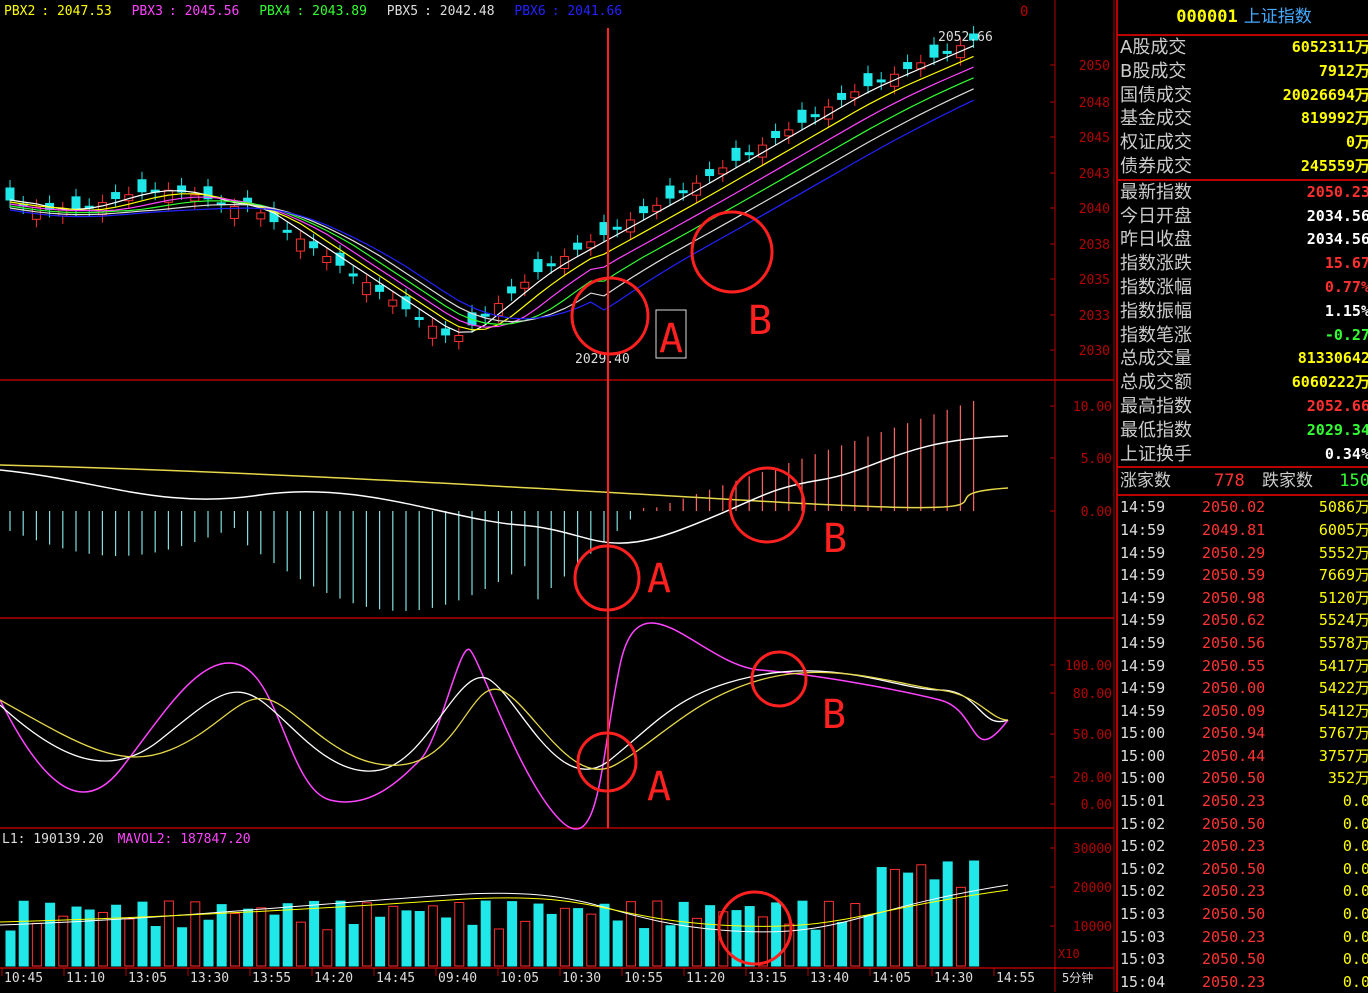 Image resolution: width=1368 pixels, height=993 pixels. What do you see at coordinates (602, 359) in the screenshot?
I see `low-price-label: 2029.40` at bounding box center [602, 359].